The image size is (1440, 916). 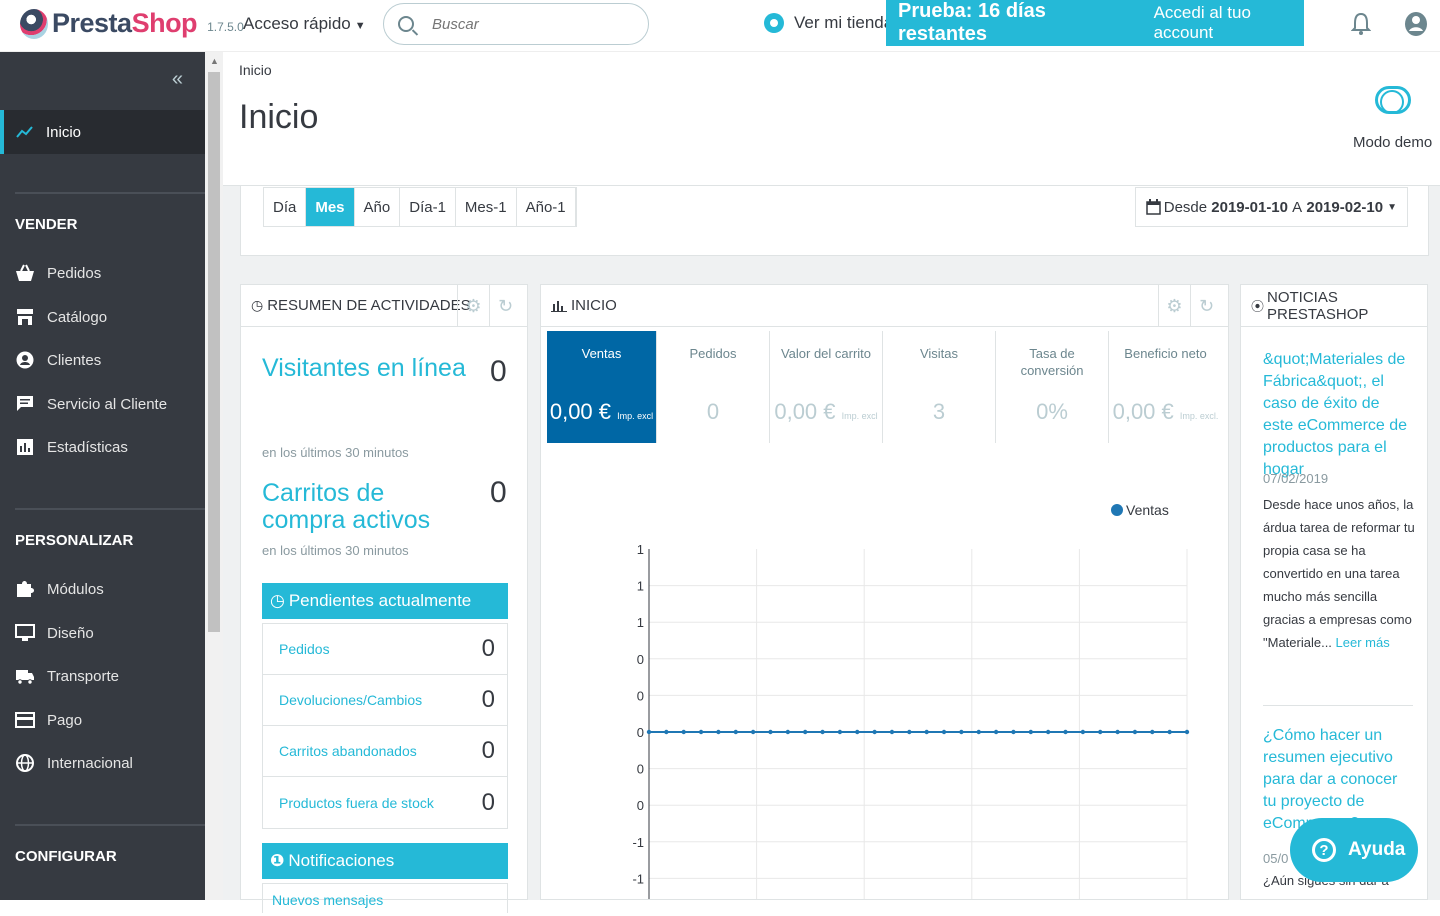 What do you see at coordinates (255, 70) in the screenshot?
I see `breadcrumb: Inicio` at bounding box center [255, 70].